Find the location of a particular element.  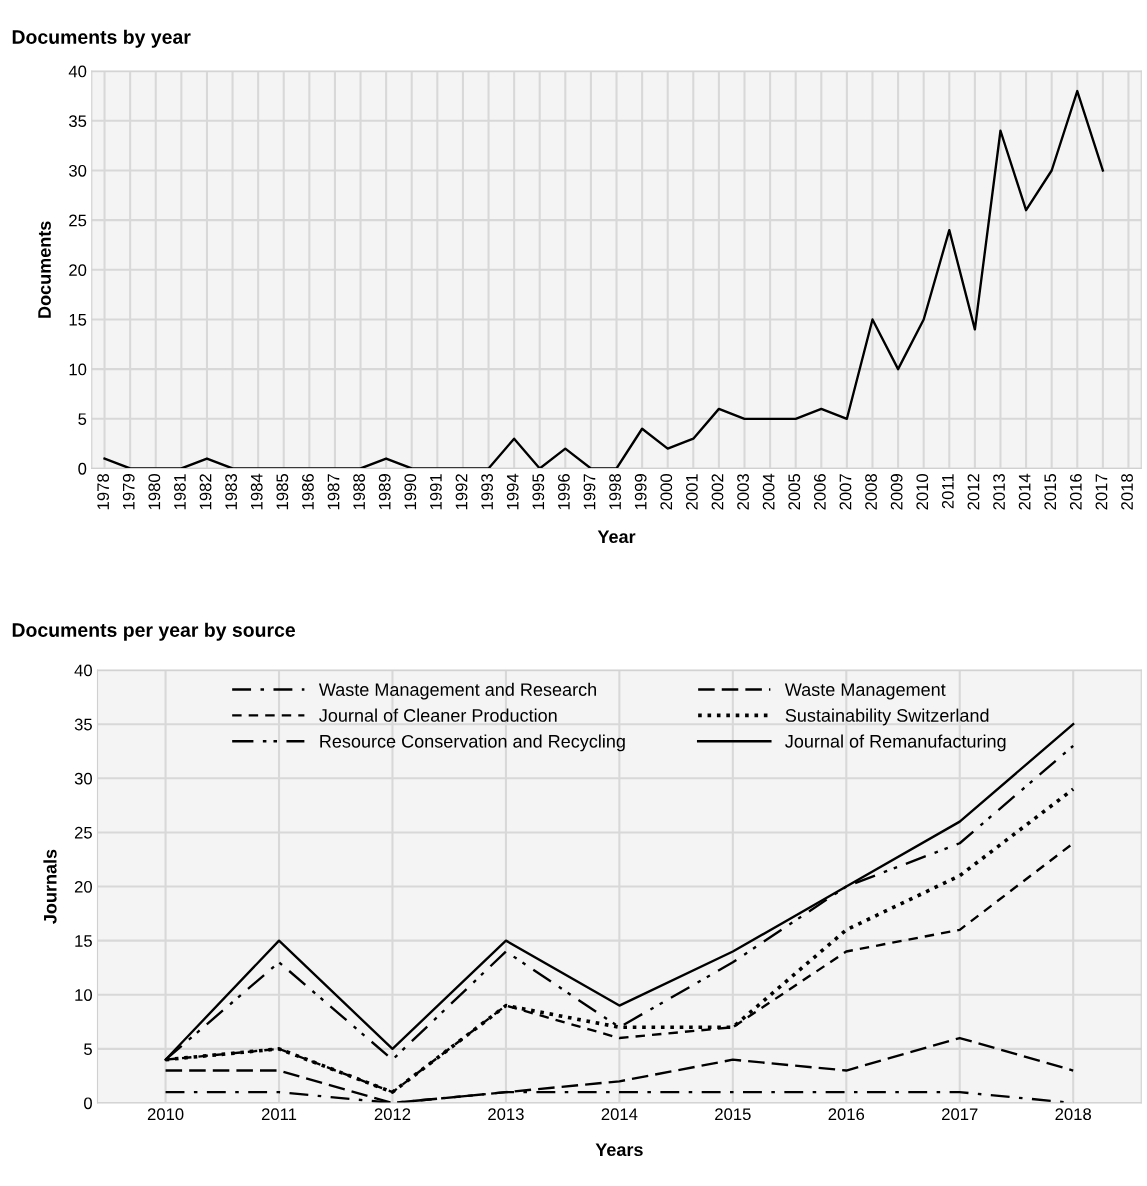

x-tick-label: 1998 is located at coordinates (615, 492).